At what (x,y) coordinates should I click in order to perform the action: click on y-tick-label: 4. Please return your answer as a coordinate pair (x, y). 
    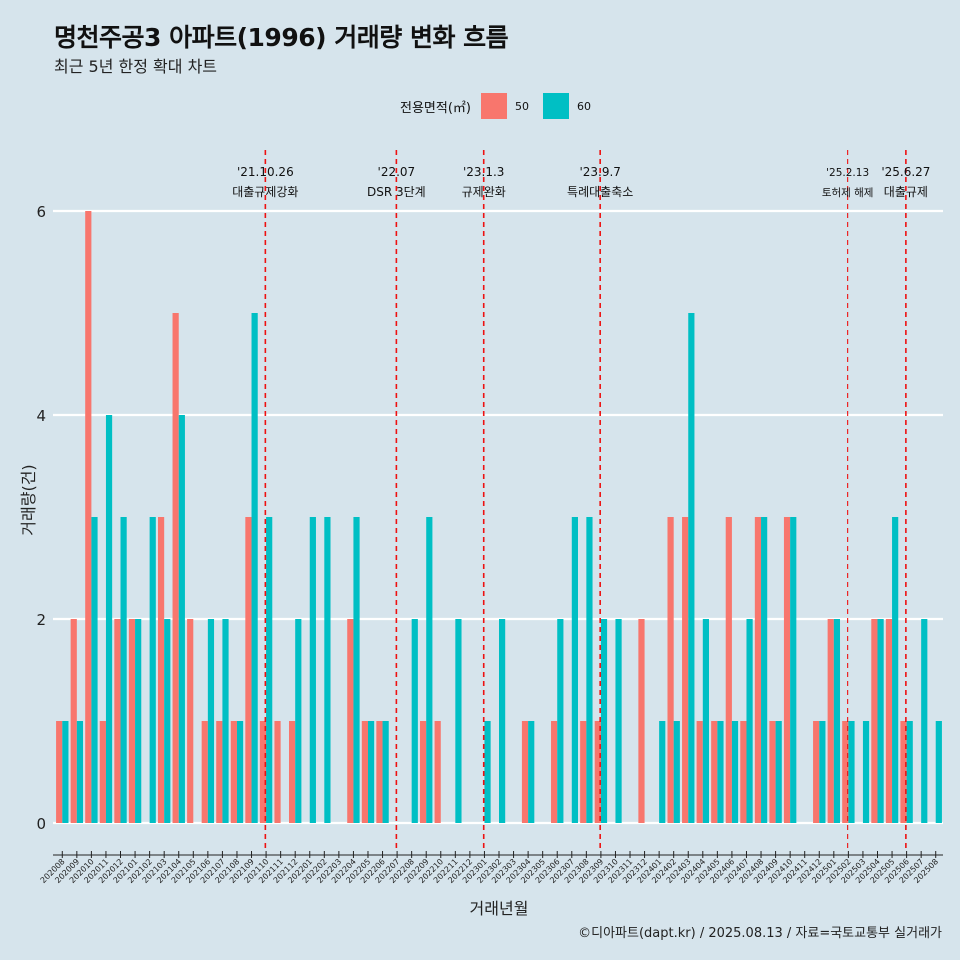
    Looking at the image, I should click on (41, 416).